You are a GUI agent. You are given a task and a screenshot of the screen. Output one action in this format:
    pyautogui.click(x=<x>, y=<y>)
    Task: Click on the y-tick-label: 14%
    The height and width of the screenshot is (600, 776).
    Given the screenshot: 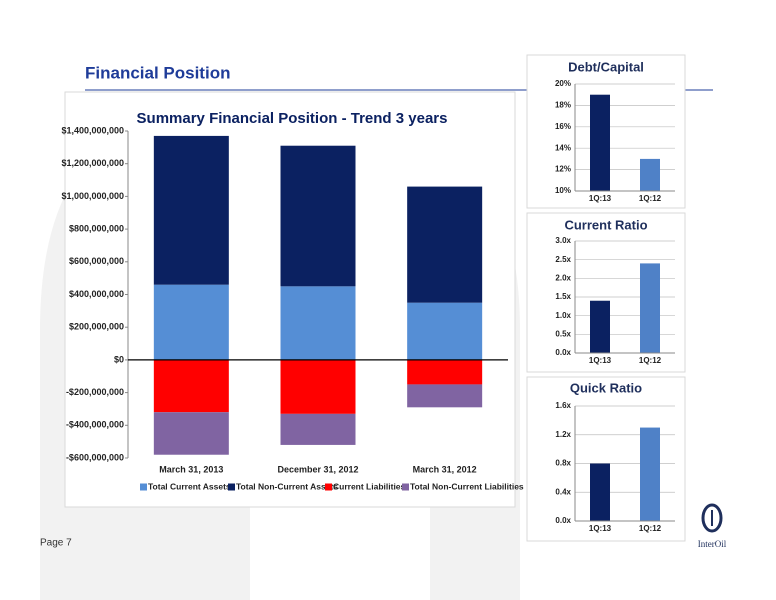 What is the action you would take?
    pyautogui.click(x=563, y=147)
    